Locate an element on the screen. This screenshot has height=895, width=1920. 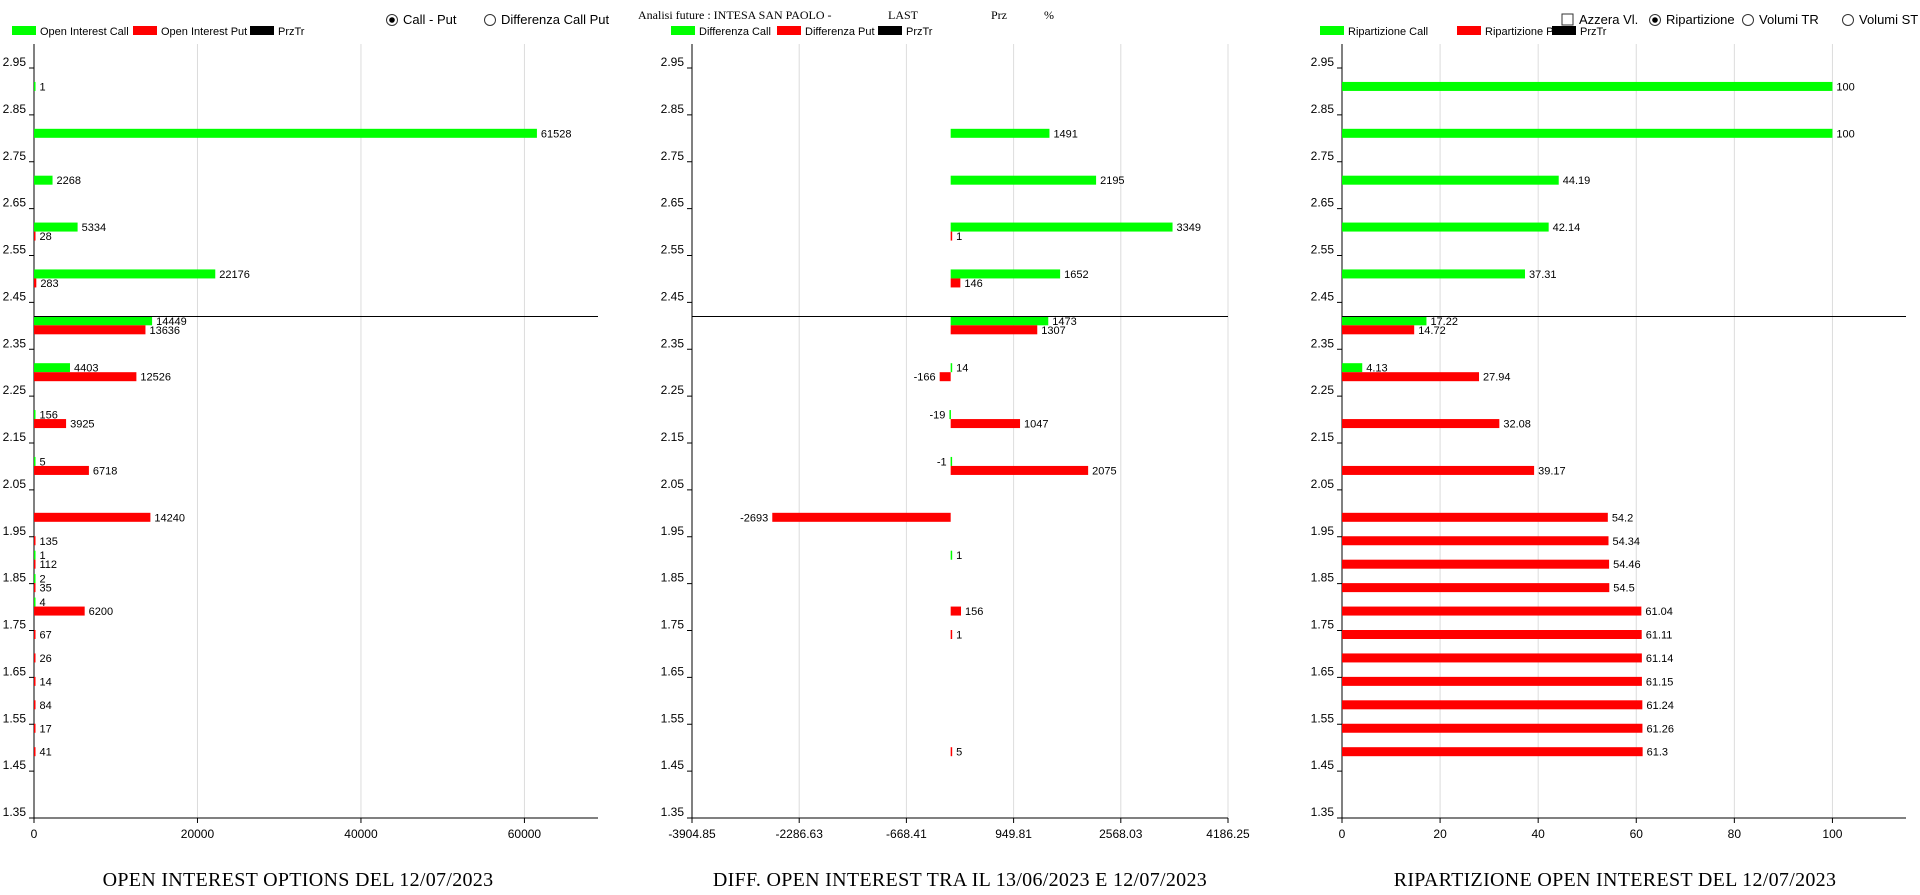
bar-value-label: 1 is located at coordinates (959, 556).